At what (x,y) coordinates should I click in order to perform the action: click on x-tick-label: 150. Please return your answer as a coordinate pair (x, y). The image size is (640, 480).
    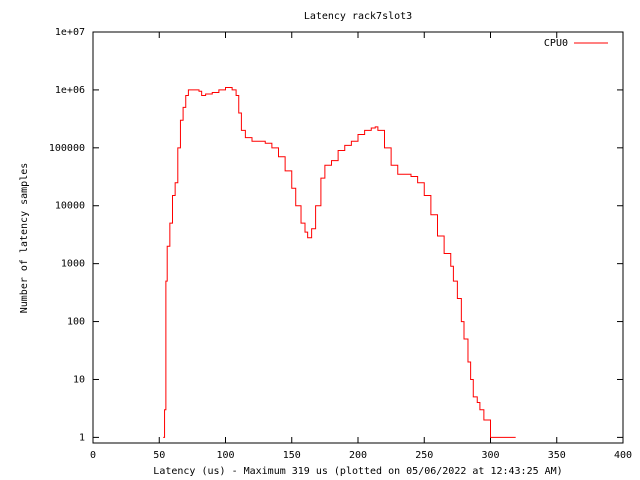
    Looking at the image, I should click on (292, 455).